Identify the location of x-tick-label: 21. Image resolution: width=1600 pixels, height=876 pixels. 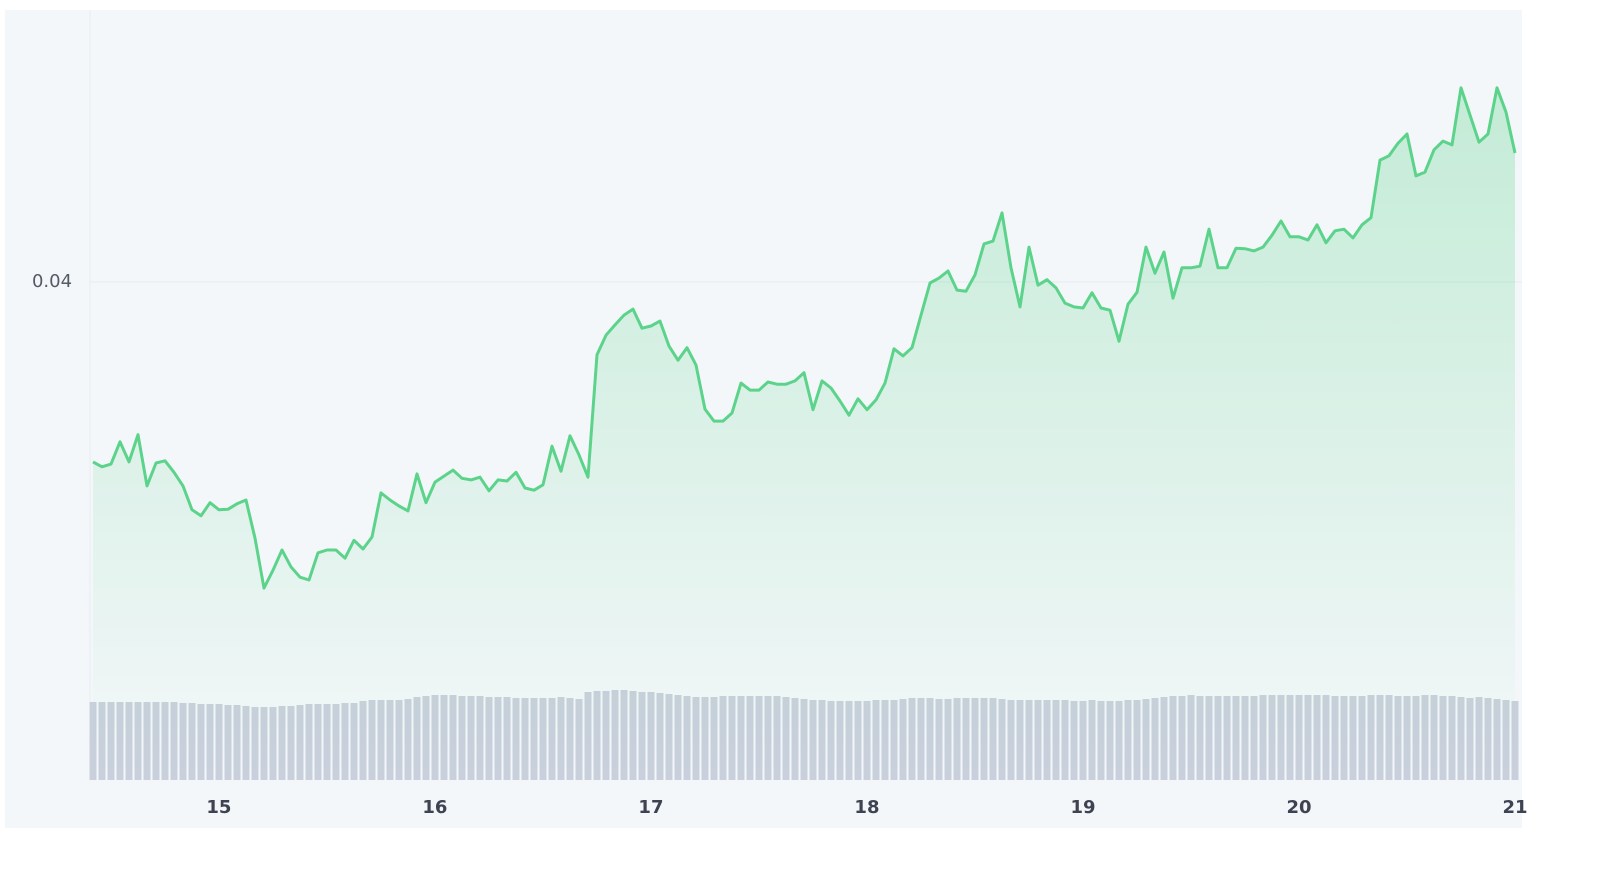
(1514, 807).